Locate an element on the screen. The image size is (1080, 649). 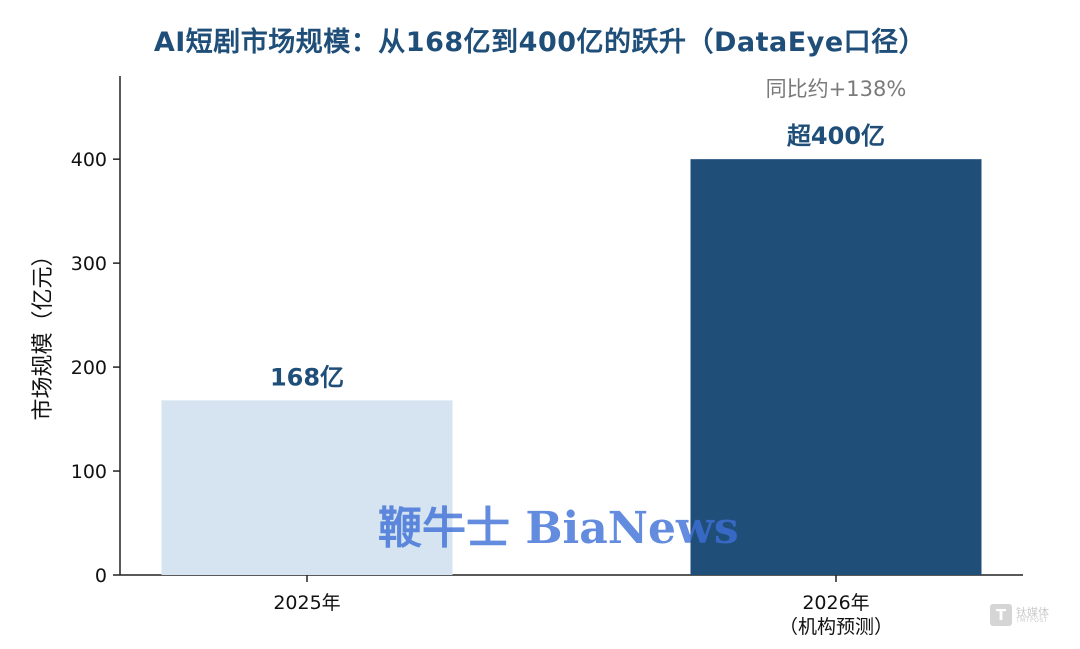
growth-annotation: 同比约+138% is located at coordinates (836, 89).